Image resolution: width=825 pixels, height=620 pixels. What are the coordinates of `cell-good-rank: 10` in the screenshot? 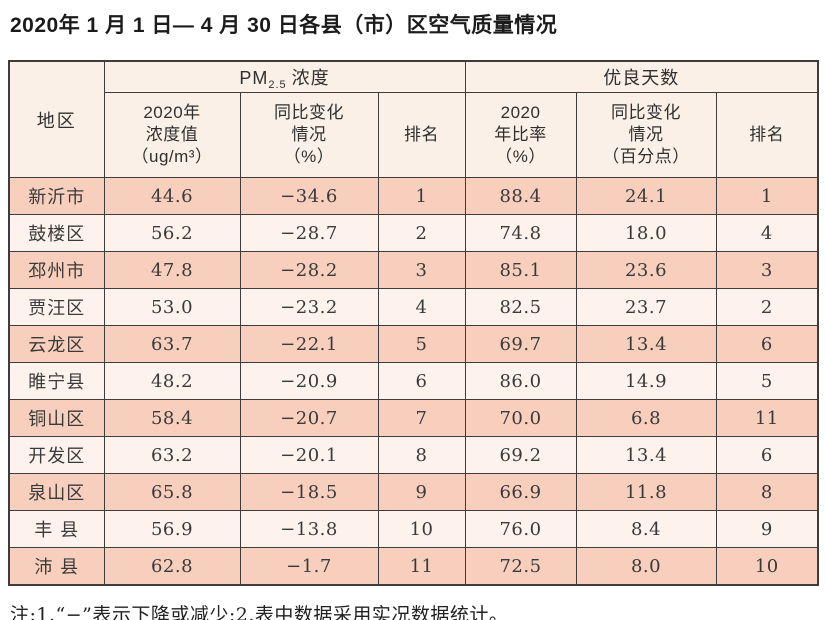 It's located at (767, 566).